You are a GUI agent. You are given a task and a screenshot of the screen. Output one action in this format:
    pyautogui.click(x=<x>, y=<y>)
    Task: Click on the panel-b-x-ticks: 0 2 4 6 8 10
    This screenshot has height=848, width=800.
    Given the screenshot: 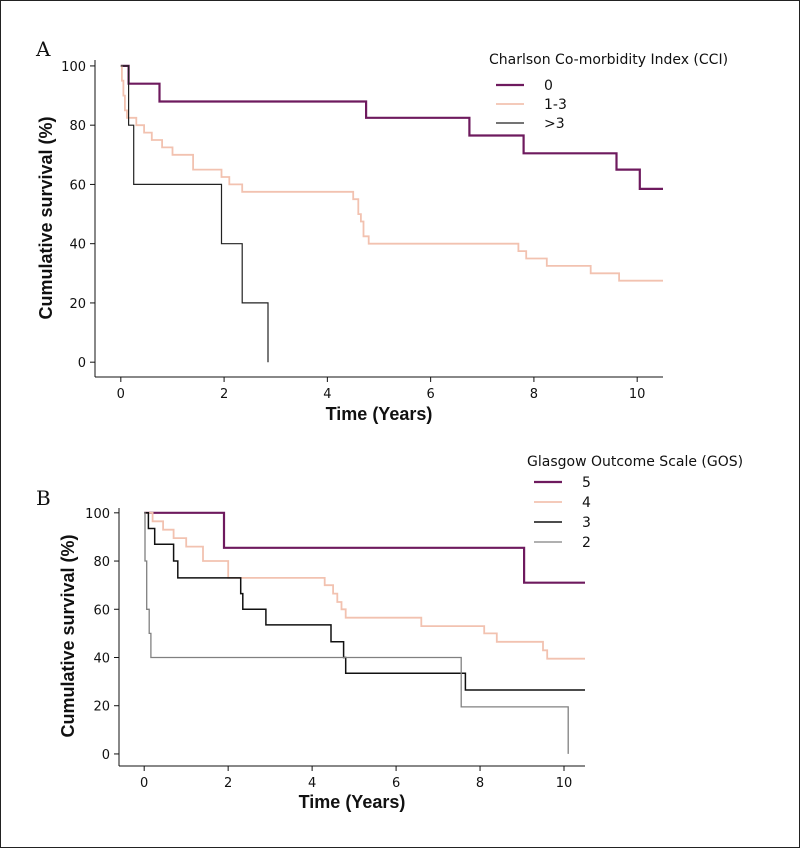 What is the action you would take?
    pyautogui.click(x=356, y=778)
    